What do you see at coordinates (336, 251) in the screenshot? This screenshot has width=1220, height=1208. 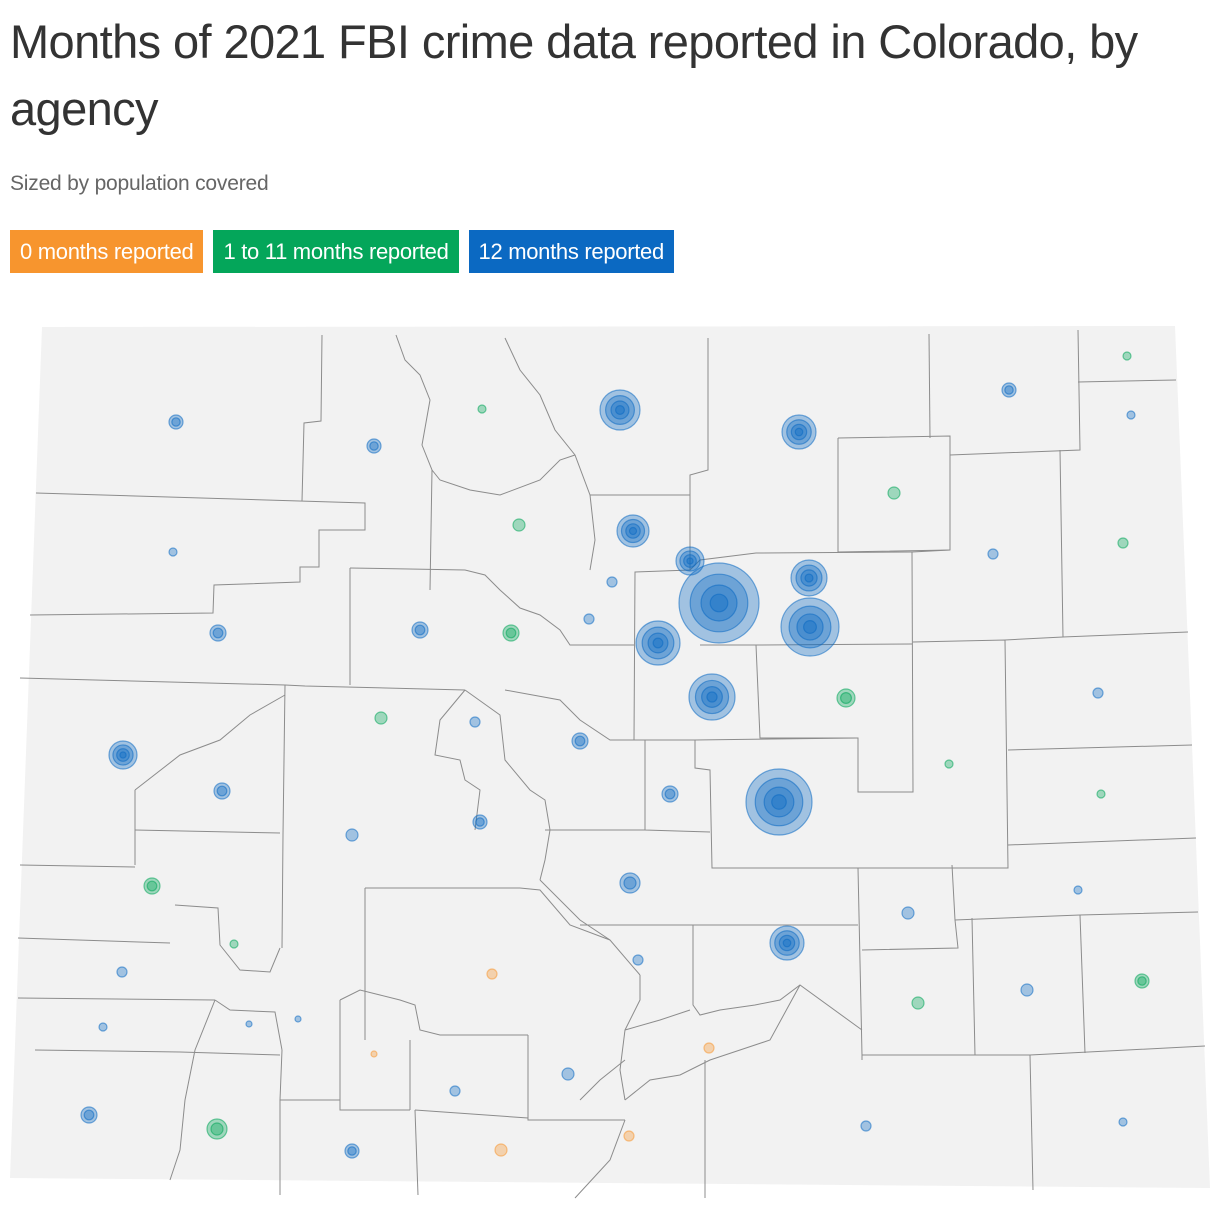 I see `legend-item-partial: 1 to 11 months reported` at bounding box center [336, 251].